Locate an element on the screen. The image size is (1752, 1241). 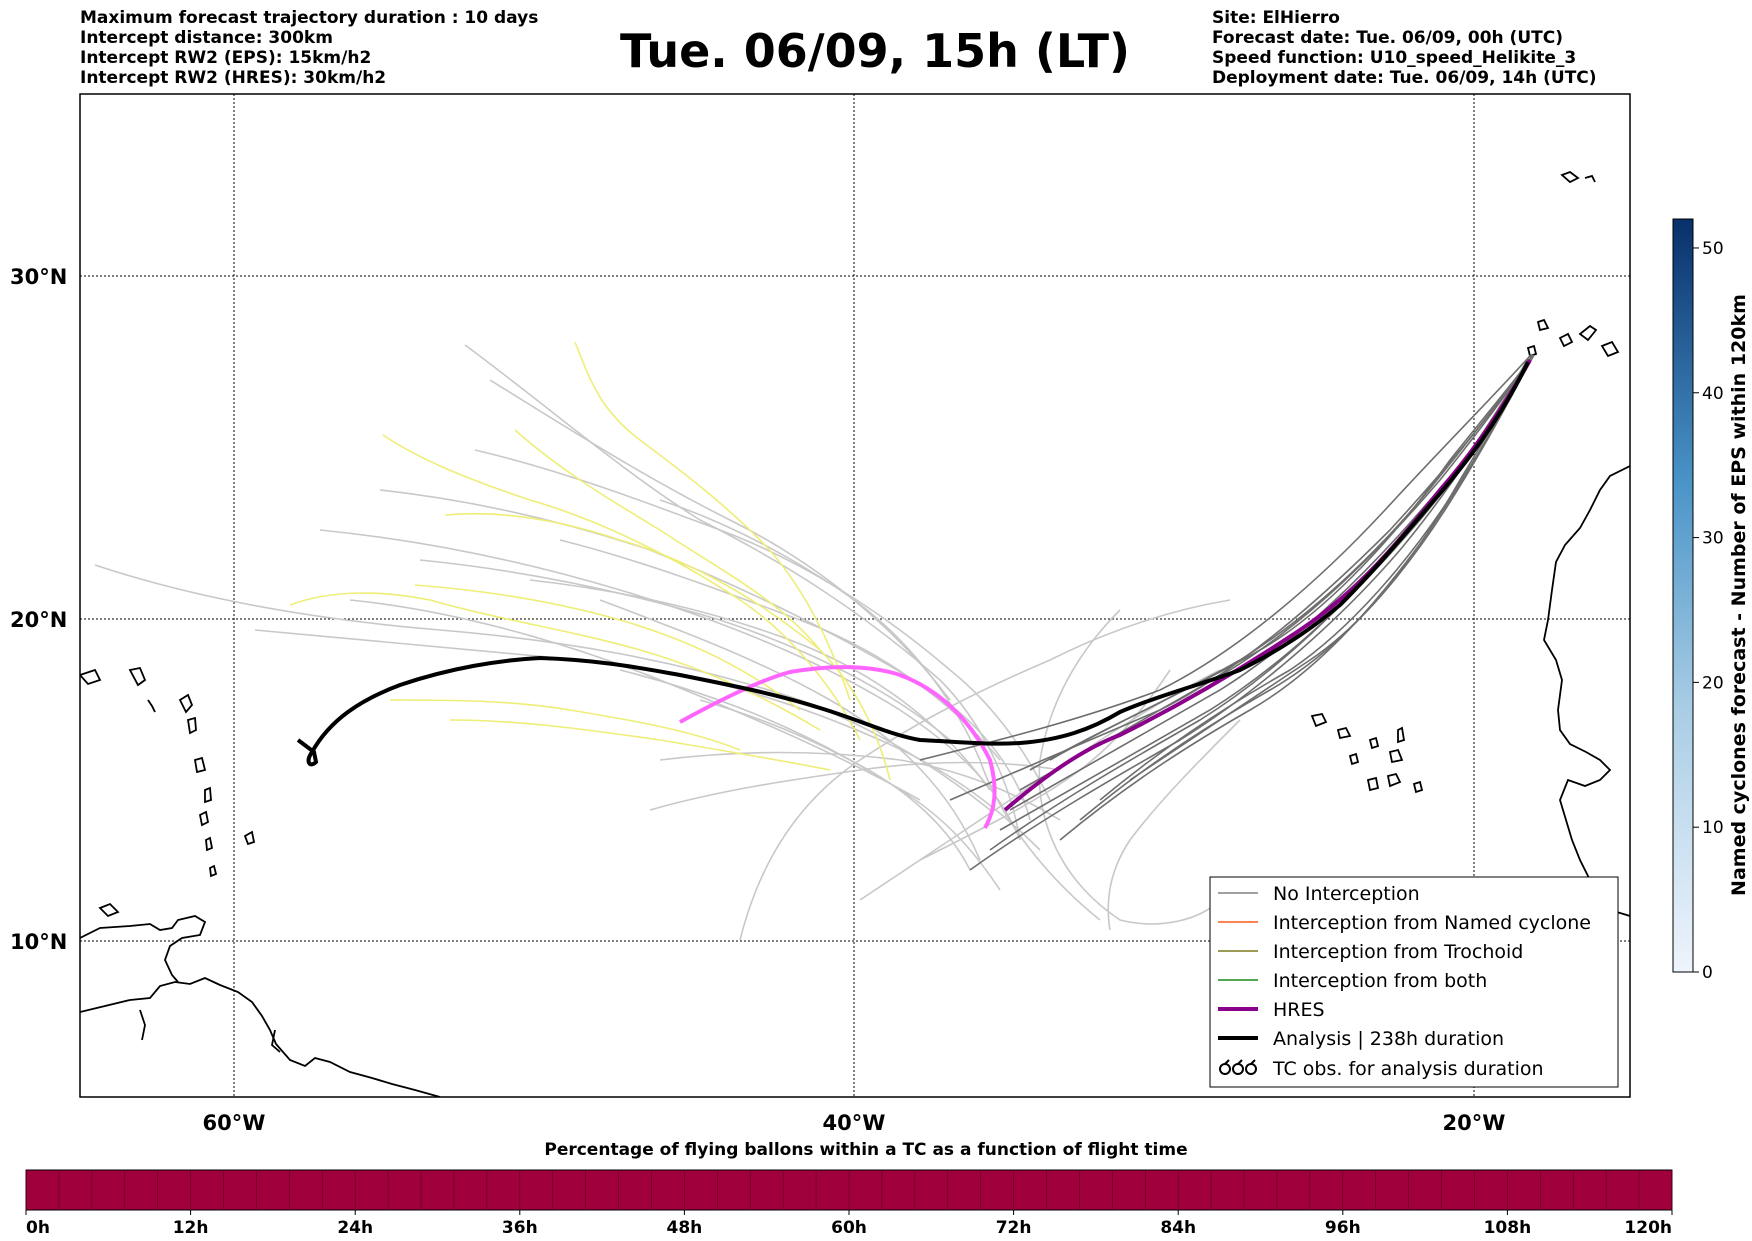
bottom-colorbar-tick-label: 24h is located at coordinates (355, 1228).